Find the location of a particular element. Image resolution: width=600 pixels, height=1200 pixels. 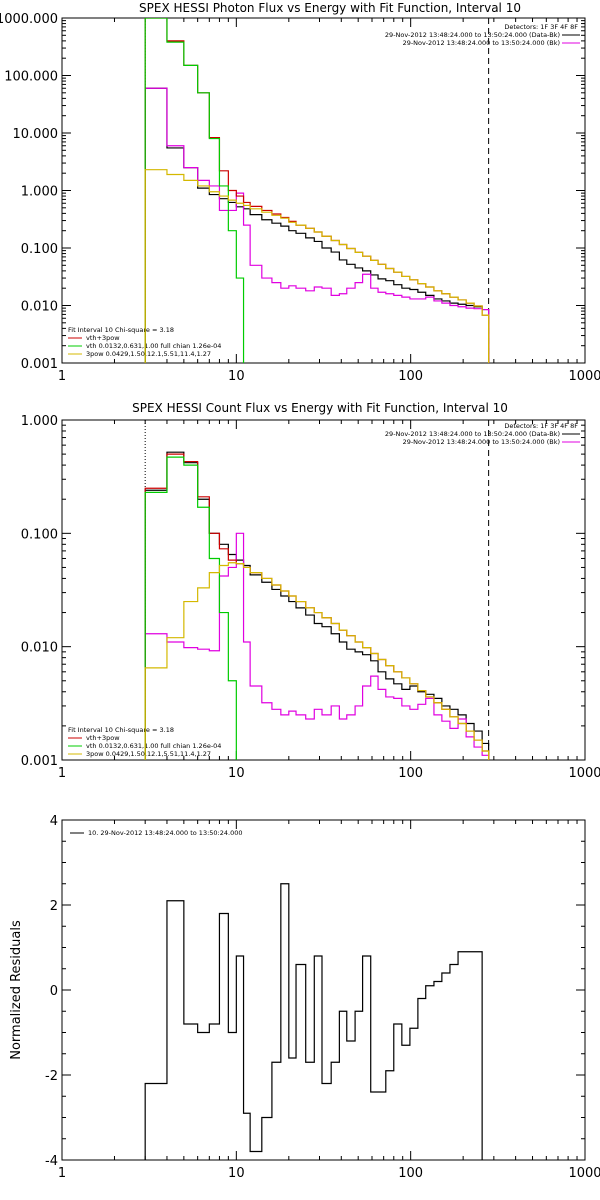

y-tick-label: 10.000 is located at coordinates (36, 134).